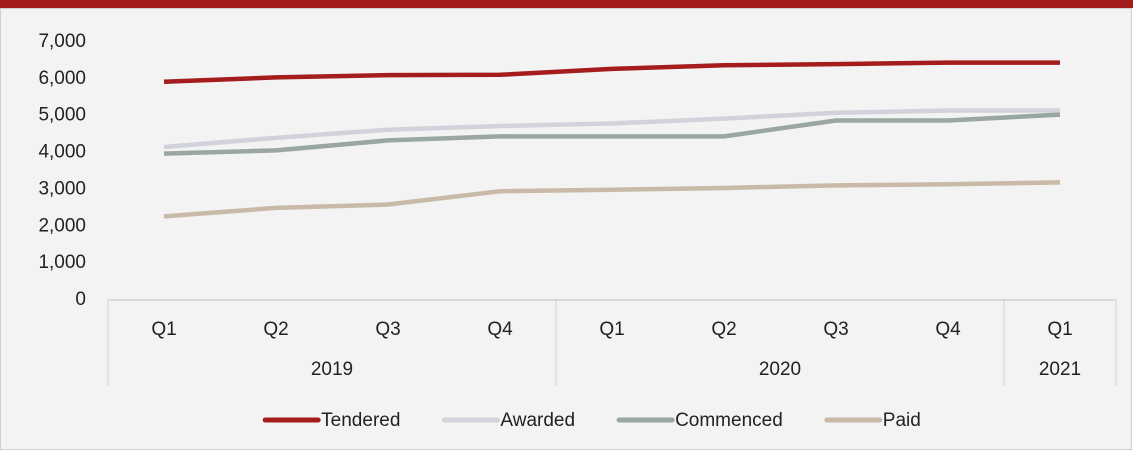 The image size is (1133, 450). I want to click on y-tick-label: 7,000, so click(62, 41).